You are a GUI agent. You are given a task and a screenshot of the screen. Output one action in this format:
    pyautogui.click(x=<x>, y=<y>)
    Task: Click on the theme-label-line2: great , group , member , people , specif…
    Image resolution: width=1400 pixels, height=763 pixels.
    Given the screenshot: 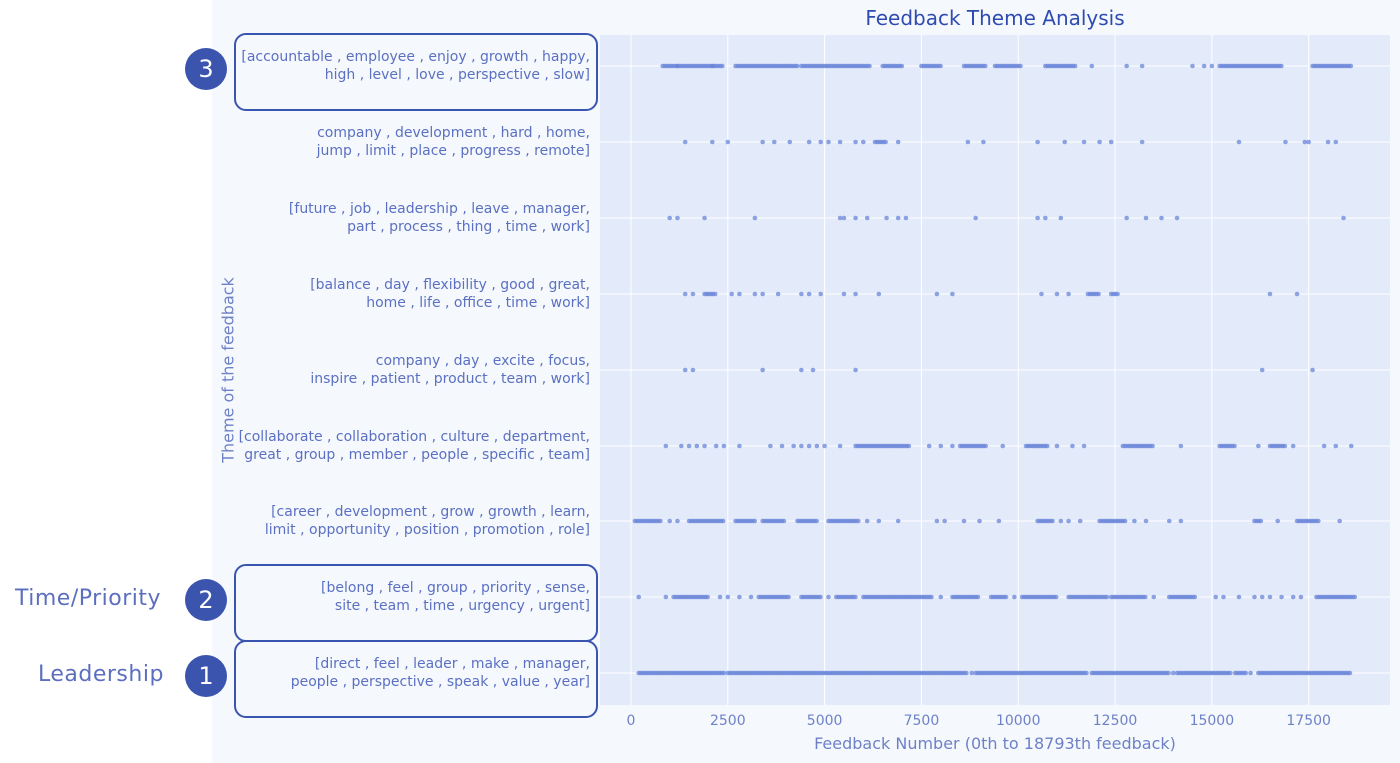 What is the action you would take?
    pyautogui.click(x=417, y=455)
    